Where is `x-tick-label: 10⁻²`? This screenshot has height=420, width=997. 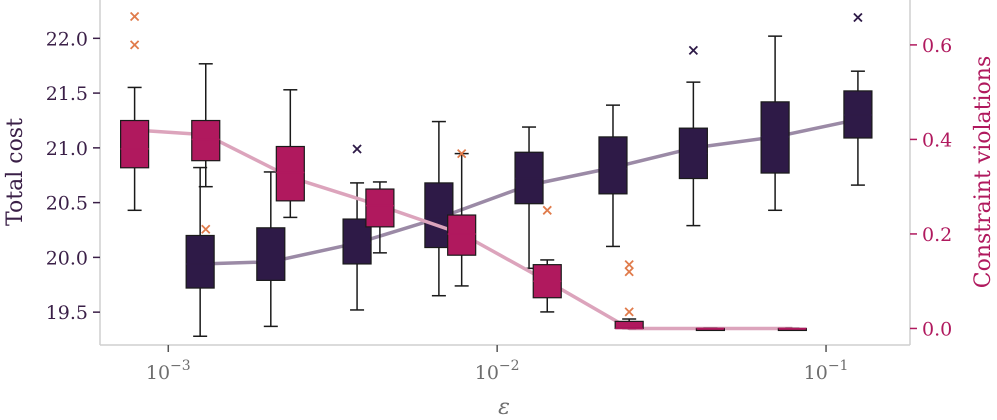
x-tick-label: 10⁻² is located at coordinates (497, 371).